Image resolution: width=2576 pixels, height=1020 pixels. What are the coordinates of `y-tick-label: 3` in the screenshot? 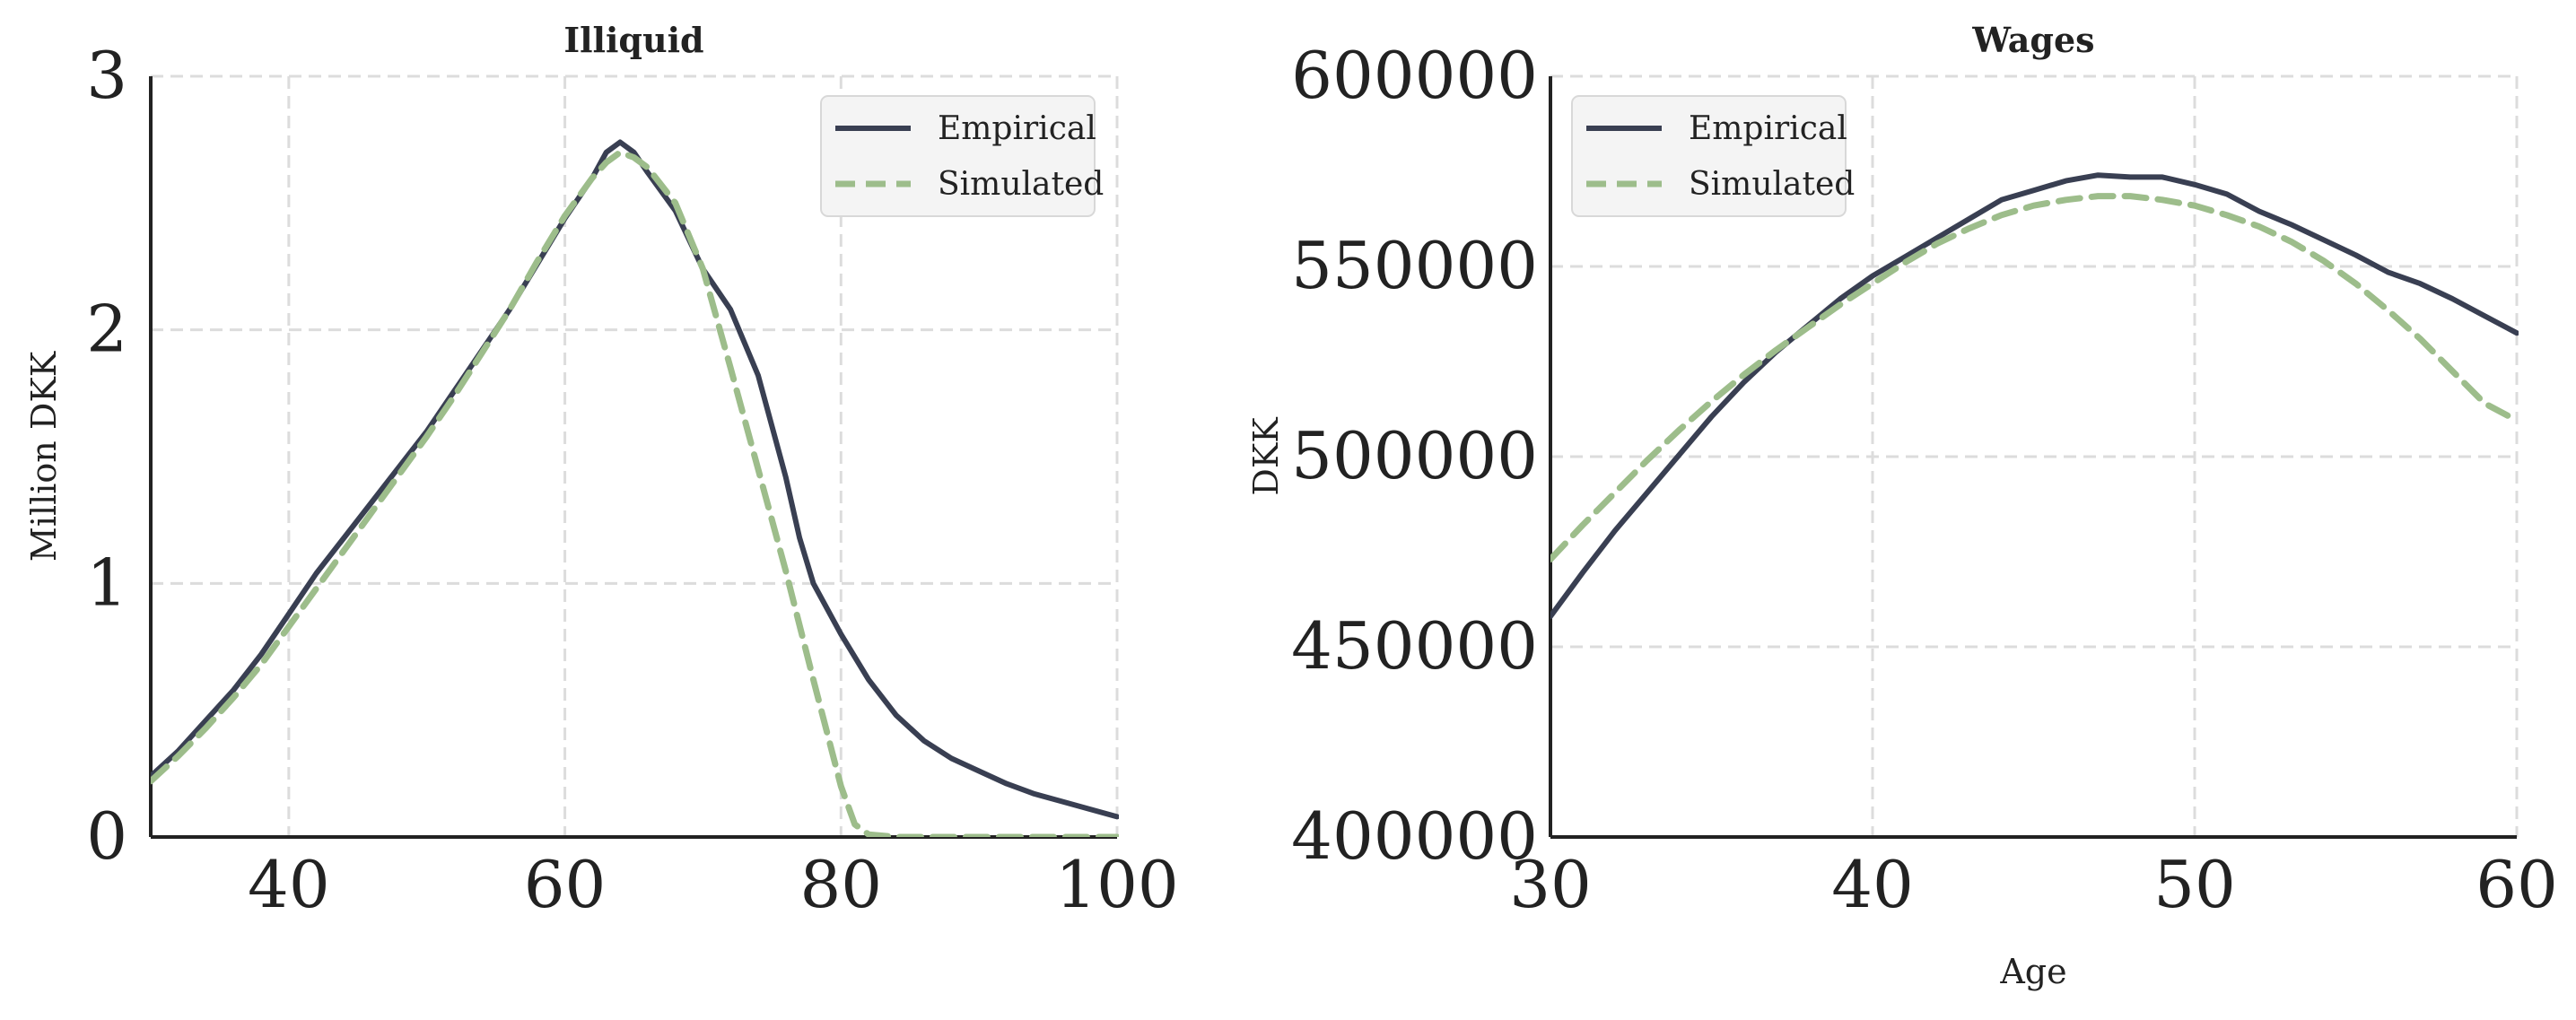 It's located at (107, 75).